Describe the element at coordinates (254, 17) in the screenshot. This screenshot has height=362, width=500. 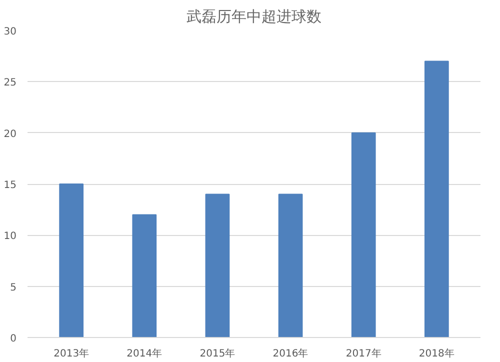
I see `chart-title: 武磊历年中超进球数` at that location.